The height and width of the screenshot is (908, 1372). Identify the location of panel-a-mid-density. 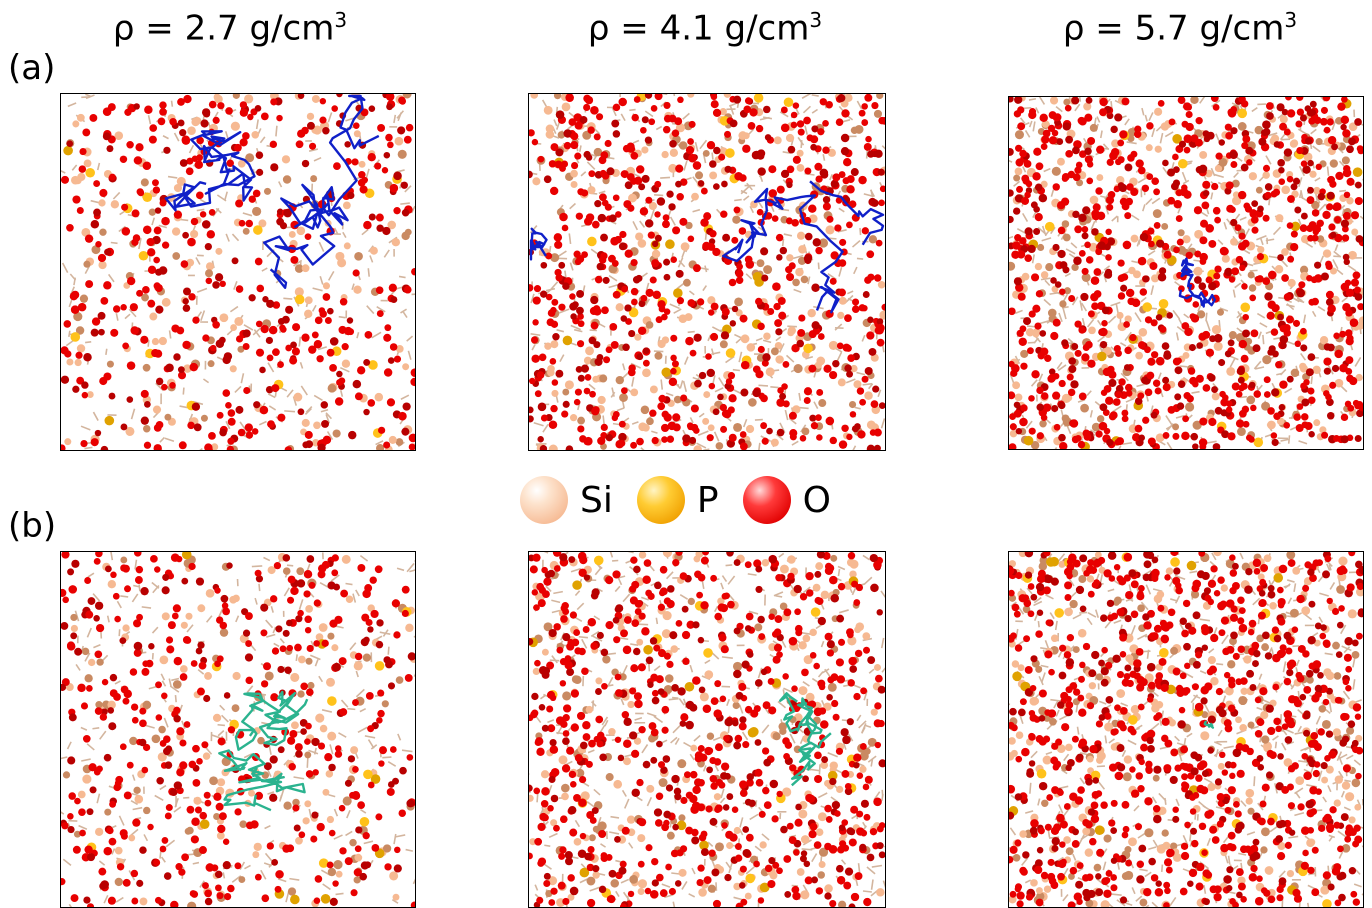
(707, 272).